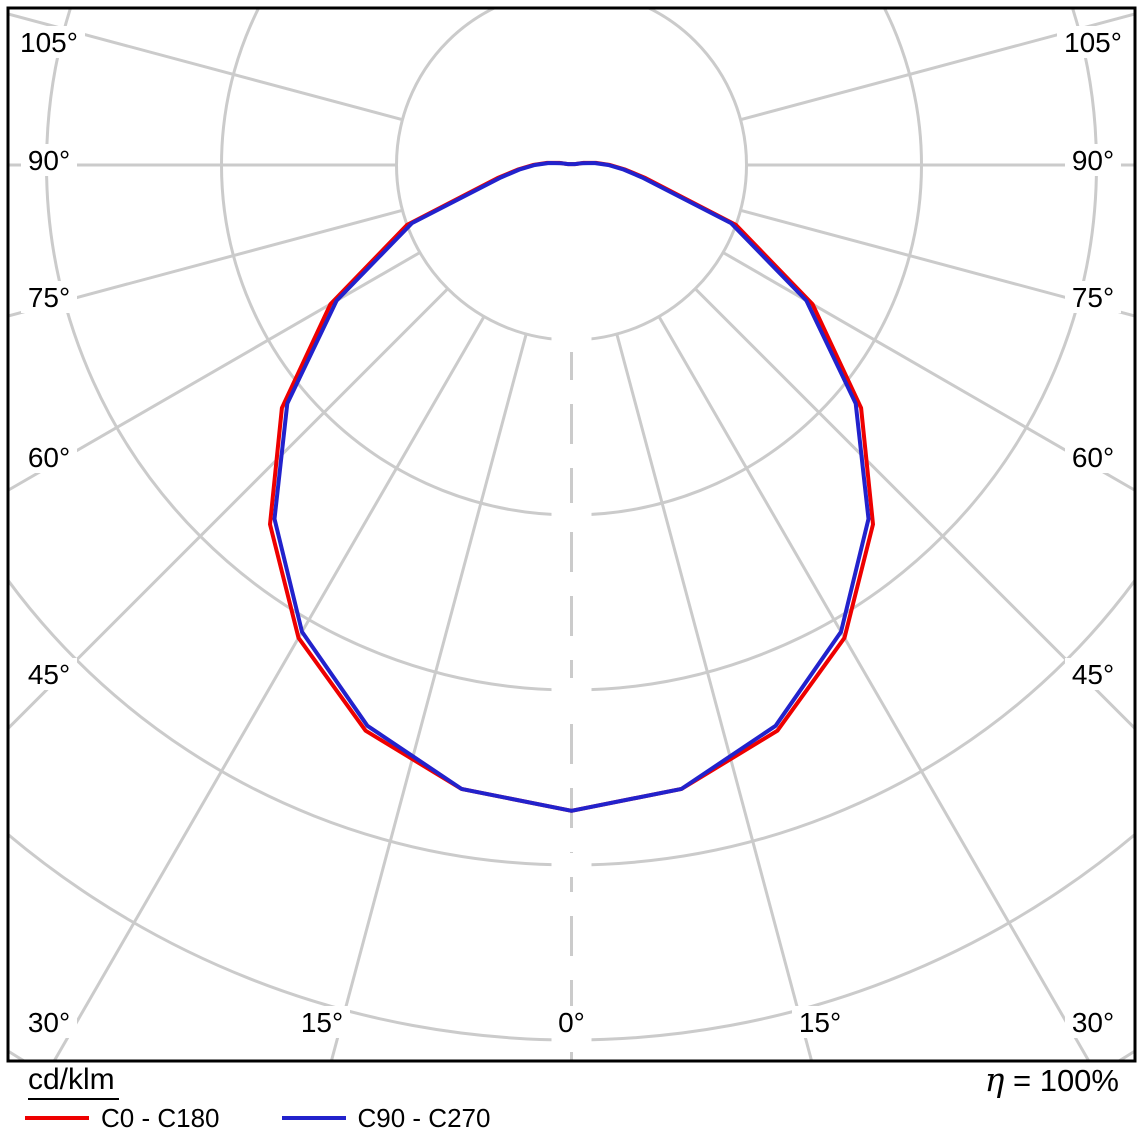 The width and height of the screenshot is (1143, 1143). What do you see at coordinates (160, 1118) in the screenshot?
I see `legend-label-c0-c180: C0 - C180` at bounding box center [160, 1118].